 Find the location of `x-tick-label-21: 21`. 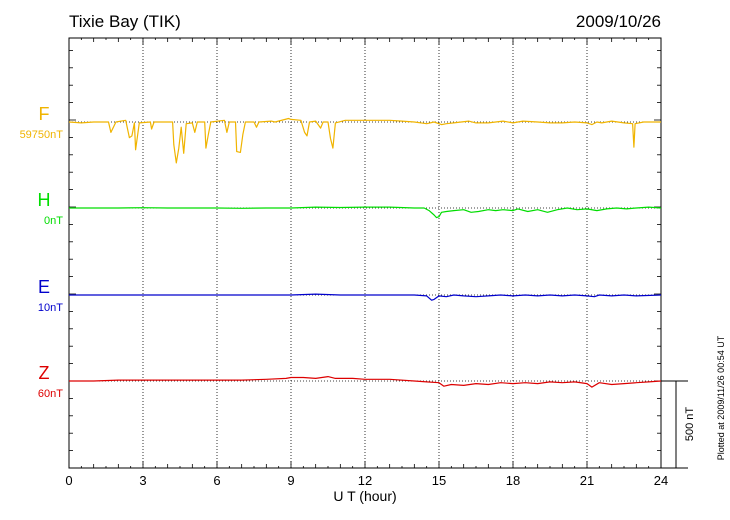

x-tick-label-21: 21 is located at coordinates (587, 480).